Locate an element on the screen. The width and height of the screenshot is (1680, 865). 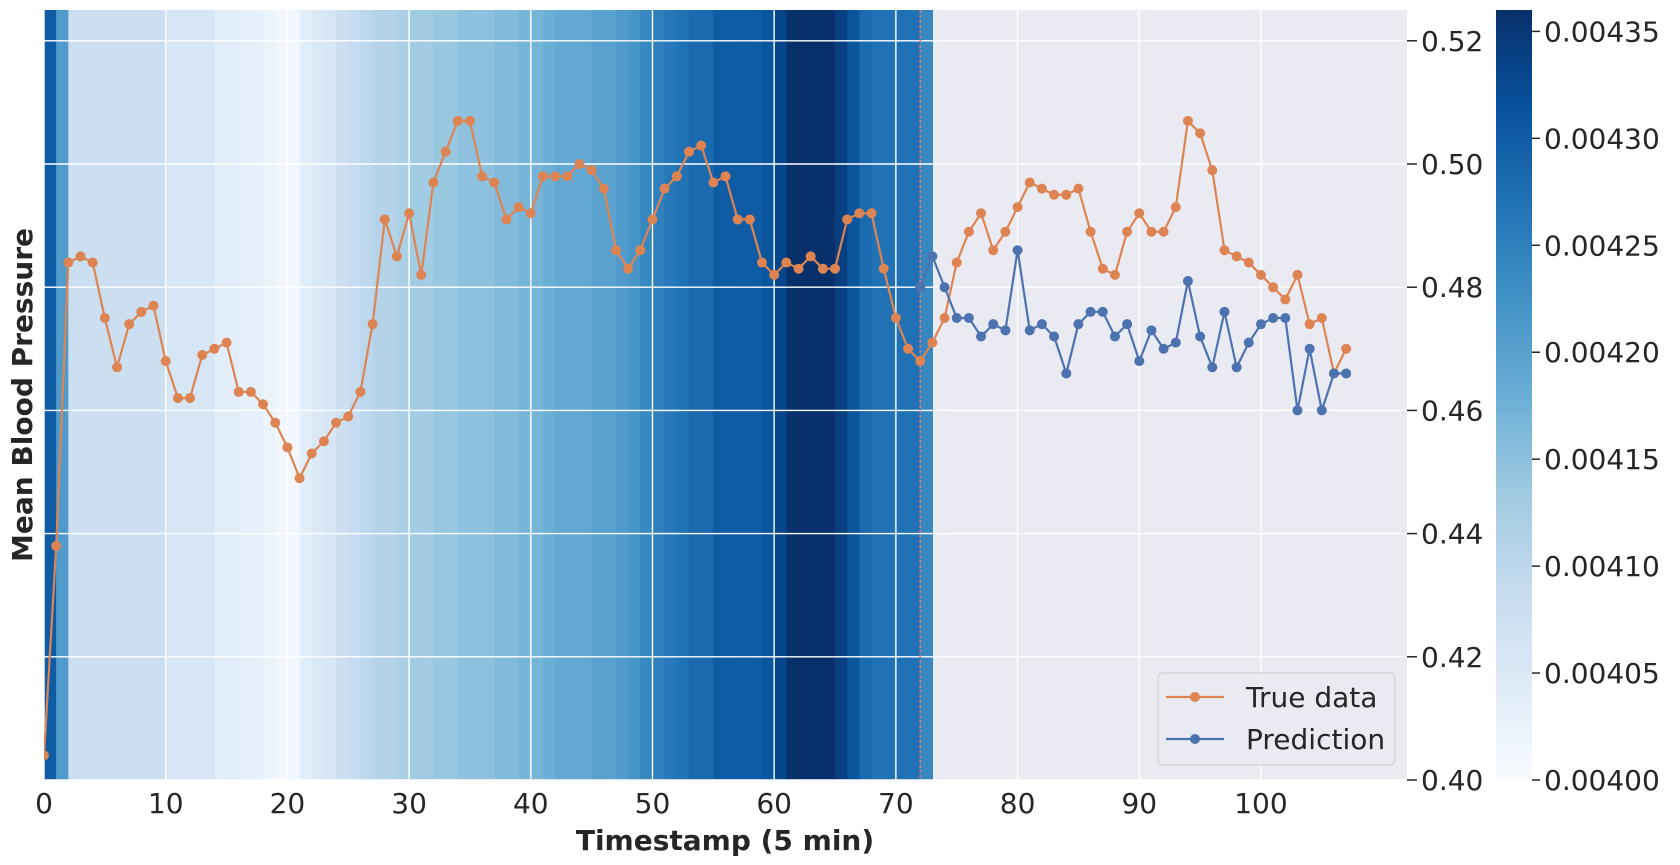
legend: True data Prediction is located at coordinates (1276, 719).